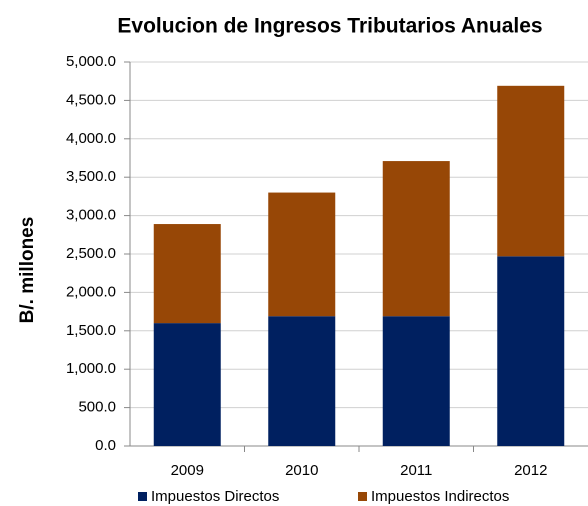 This screenshot has height=506, width=588. I want to click on y-tick-label: 4,500.0, so click(91, 99).